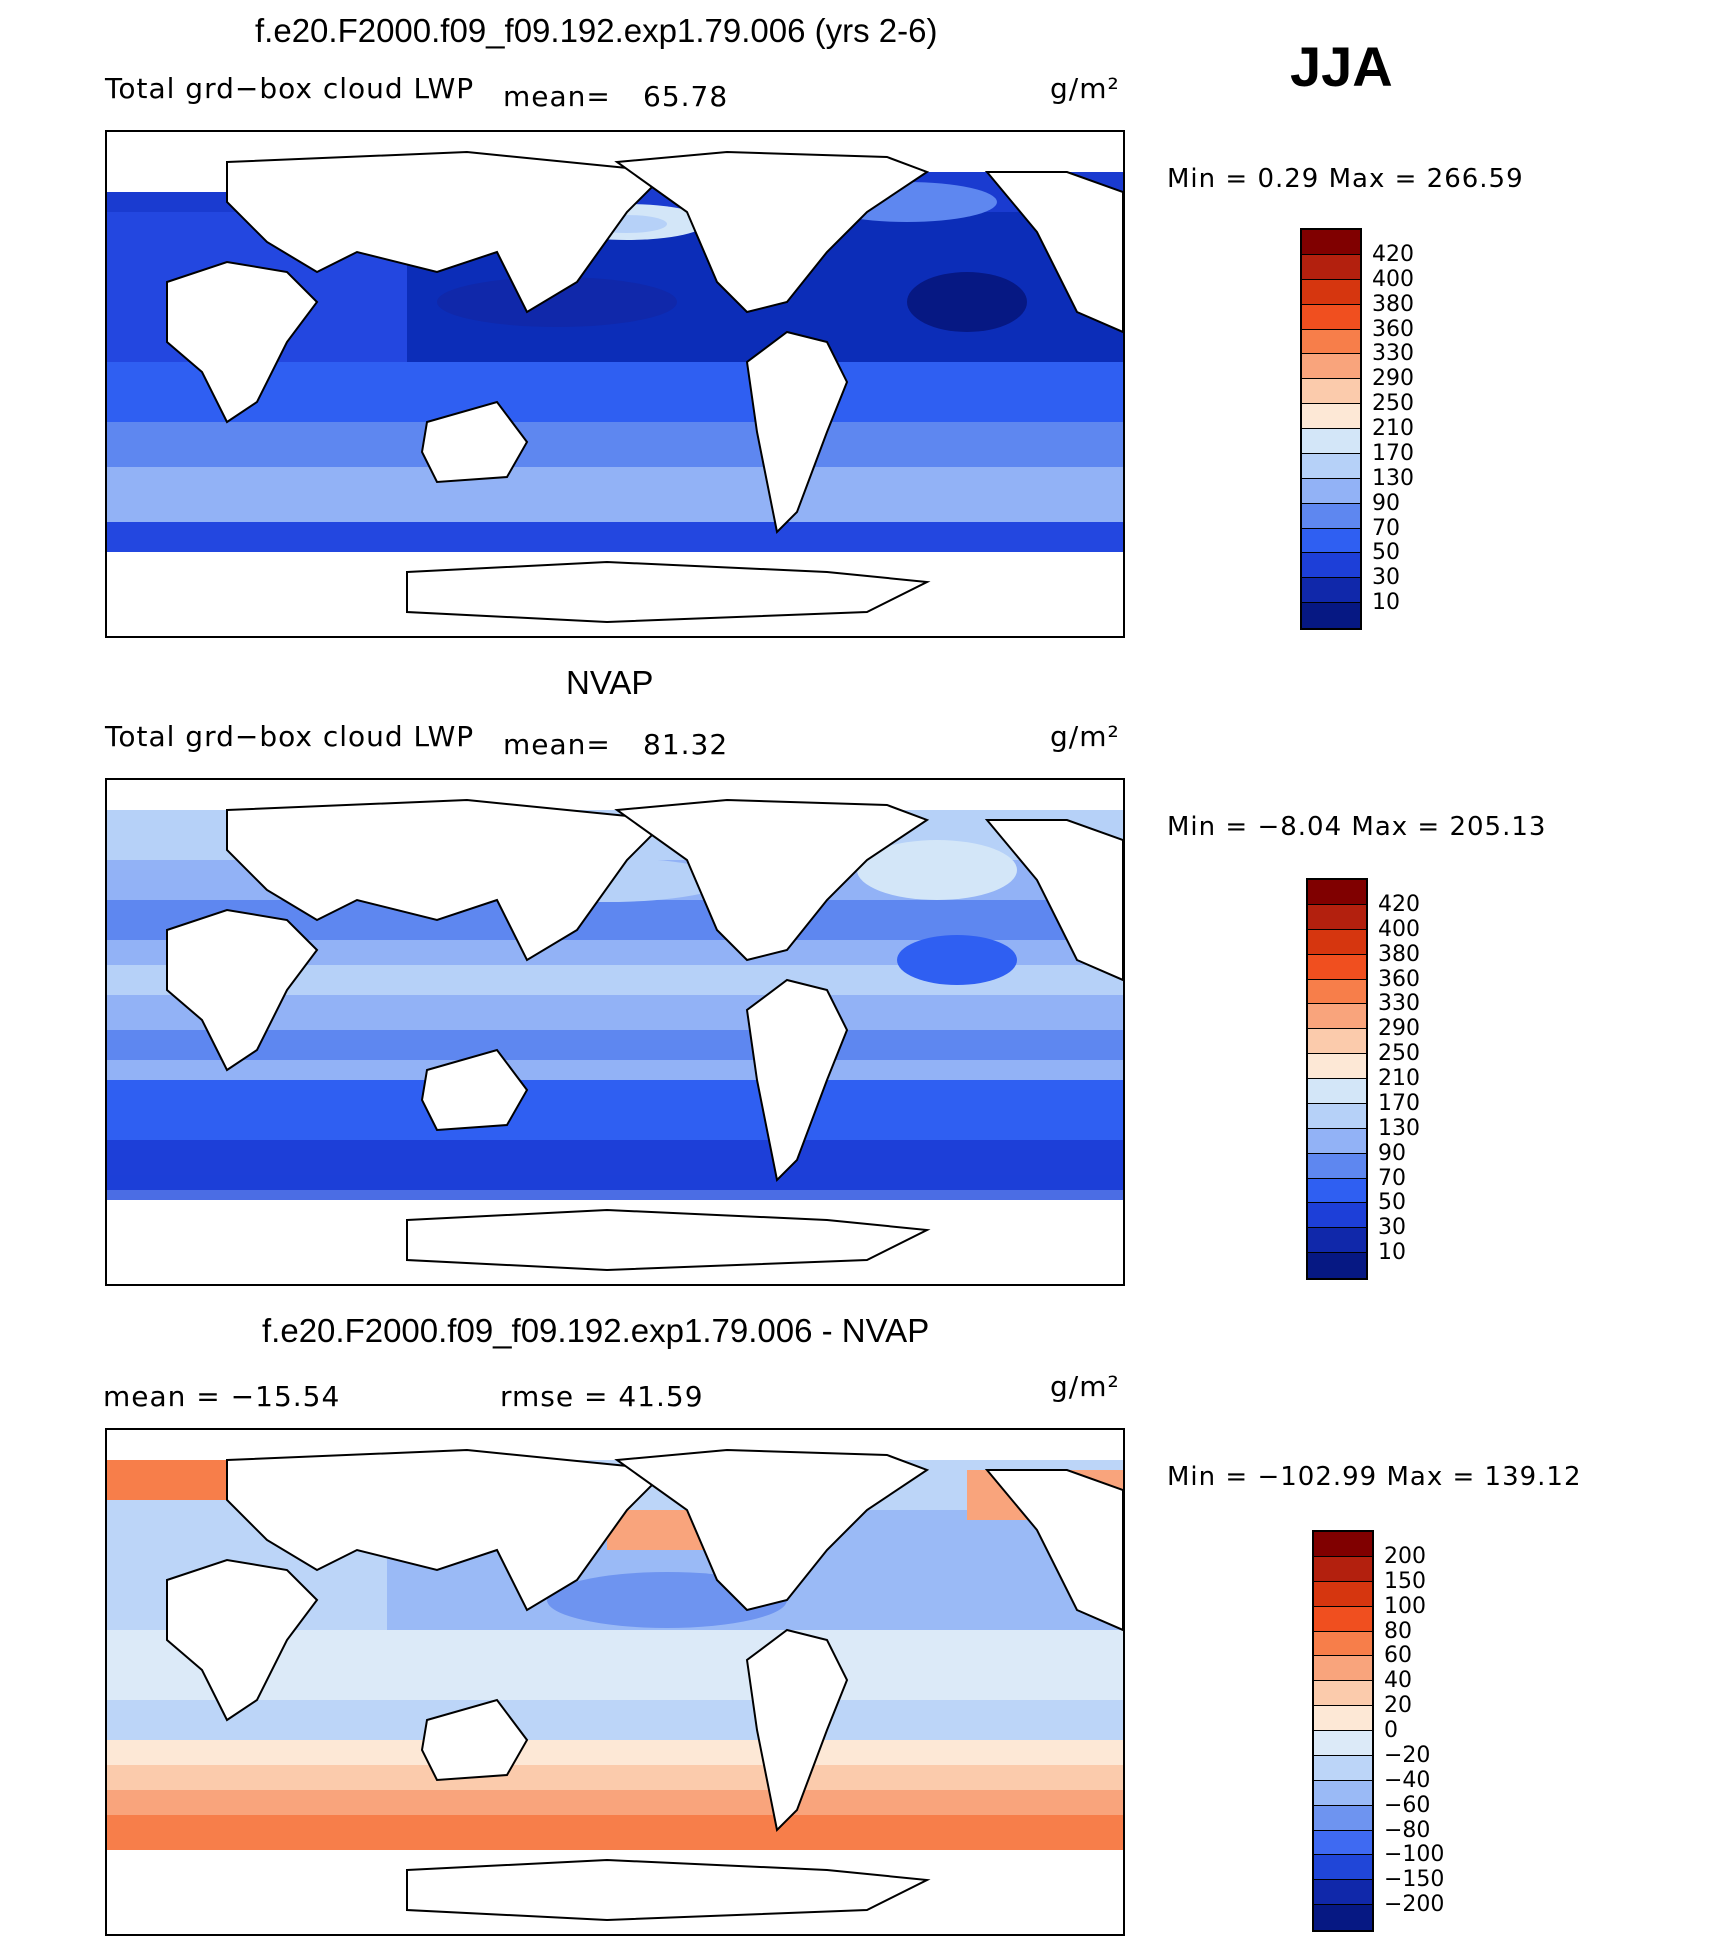 The width and height of the screenshot is (1710, 1952). What do you see at coordinates (1405, 1581) in the screenshot?
I see `colorbar-tick-label: 150` at bounding box center [1405, 1581].